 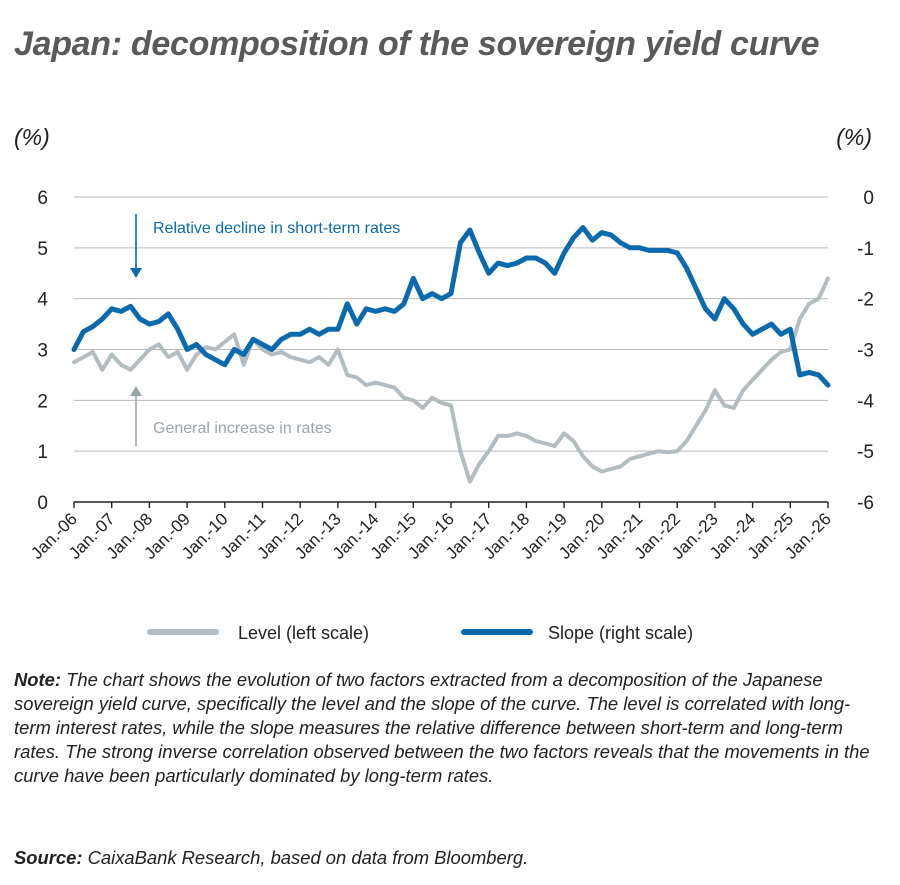 I want to click on annotation-arrowhead-down, so click(x=136, y=273).